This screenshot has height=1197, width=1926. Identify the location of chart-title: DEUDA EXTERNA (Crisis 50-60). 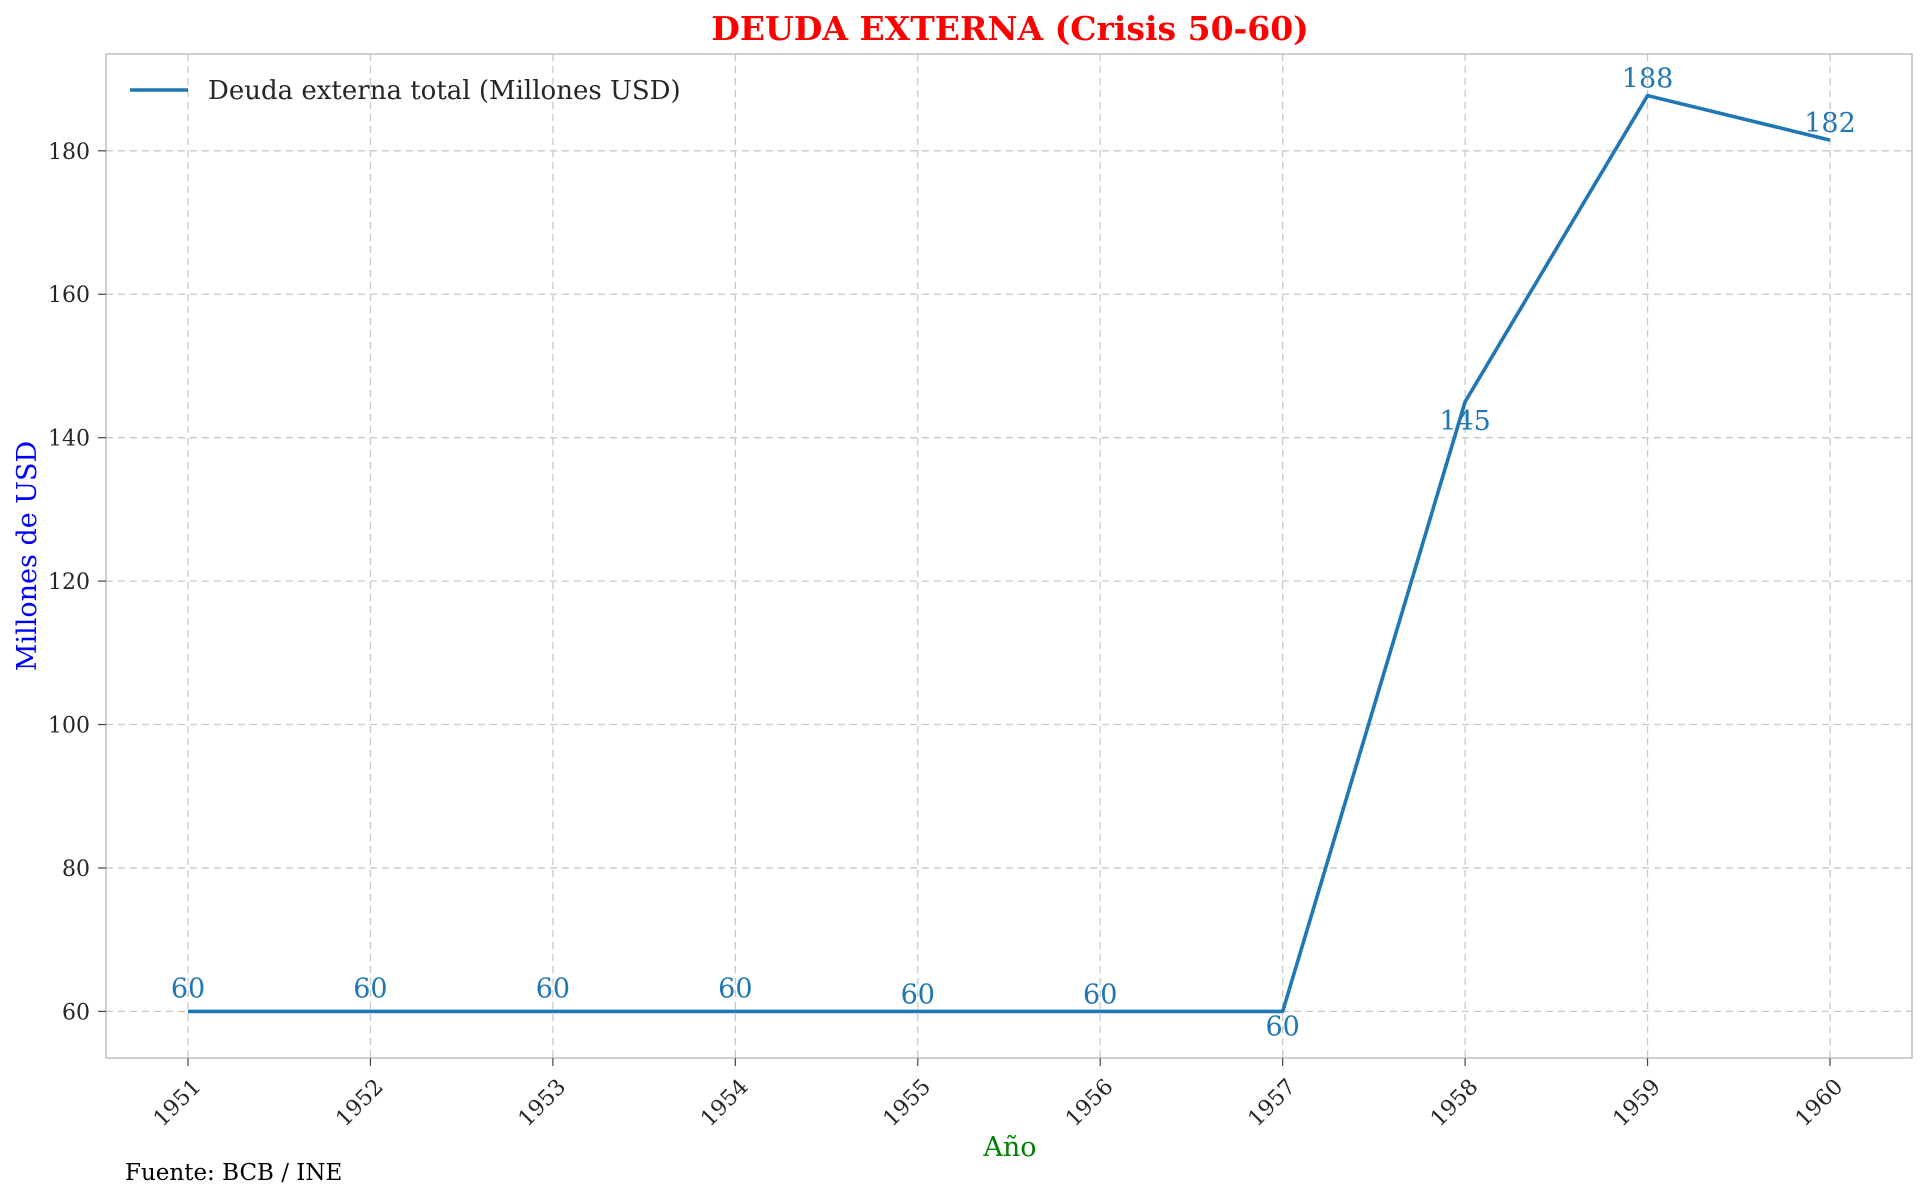
(1010, 28).